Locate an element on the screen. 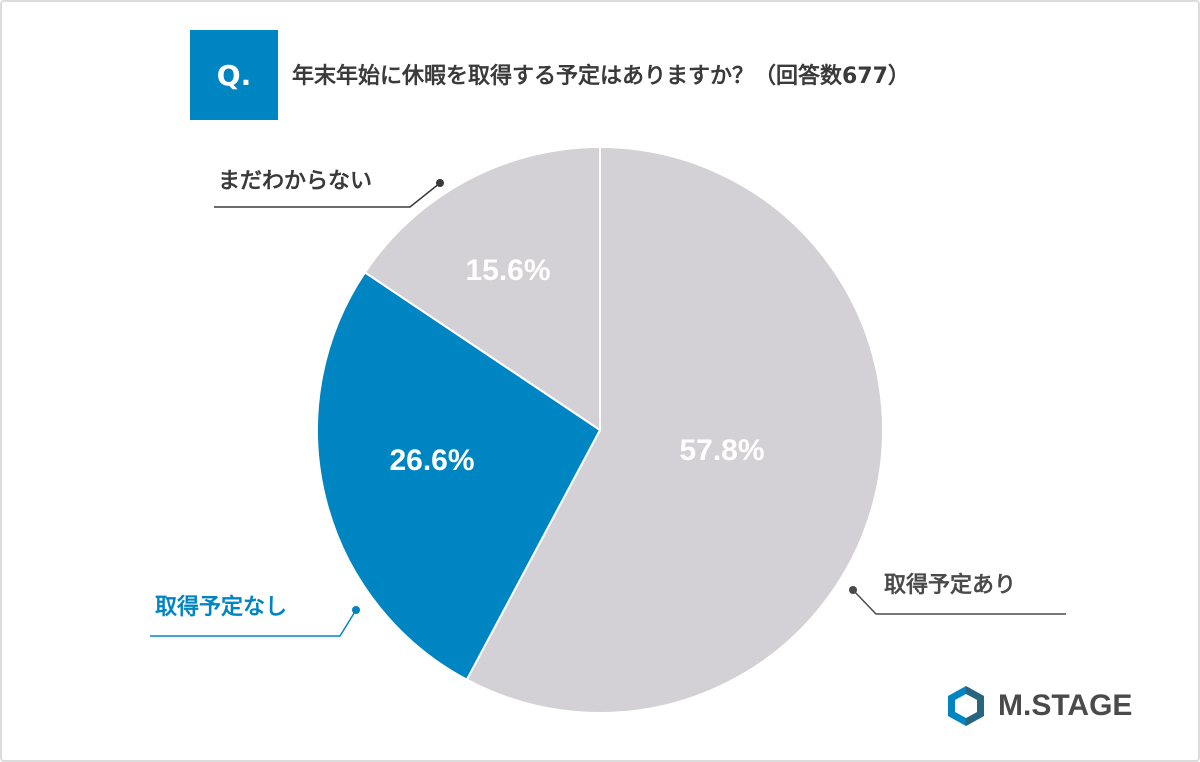 The width and height of the screenshot is (1200, 762). brand-logo: M.STAGE is located at coordinates (1038, 706).